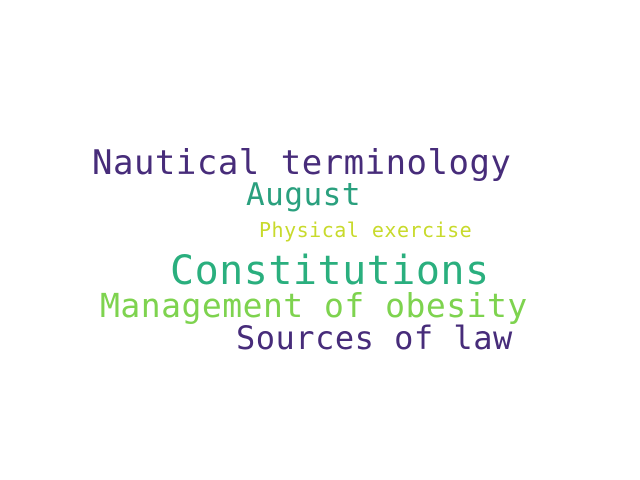 The image size is (640, 480). I want to click on word-sources-of-law: Sources of law, so click(374, 338).